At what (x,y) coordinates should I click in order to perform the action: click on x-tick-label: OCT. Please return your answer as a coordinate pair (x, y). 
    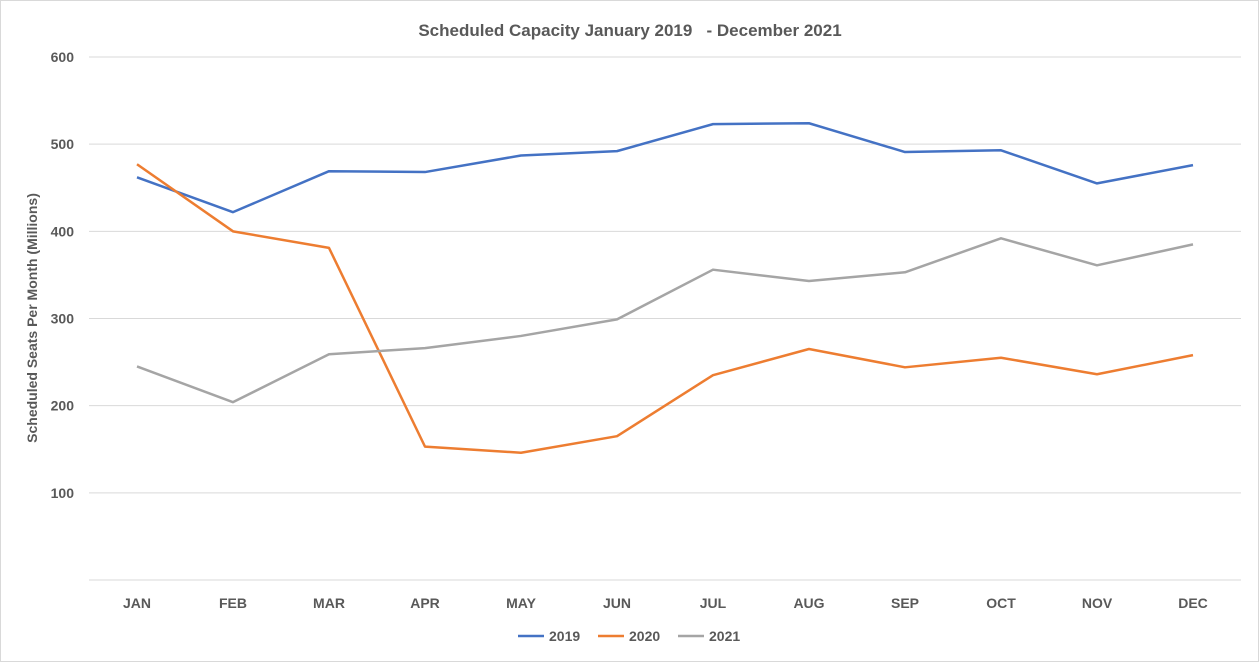
    Looking at the image, I should click on (1001, 603).